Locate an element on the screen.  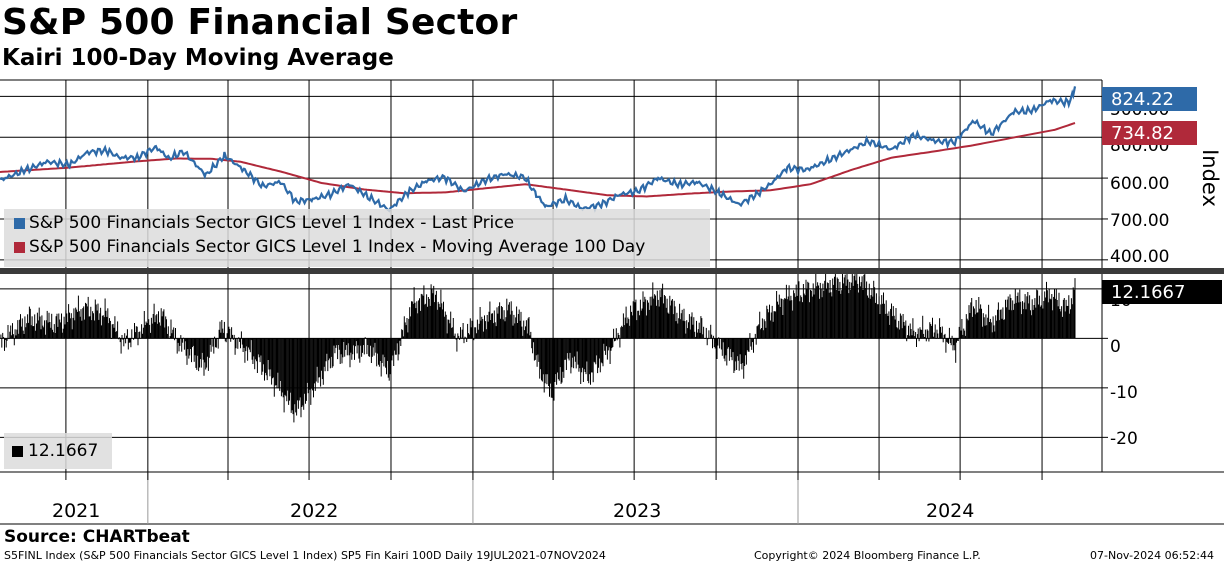
kairi-legend: 12.1667 is located at coordinates (58, 451).